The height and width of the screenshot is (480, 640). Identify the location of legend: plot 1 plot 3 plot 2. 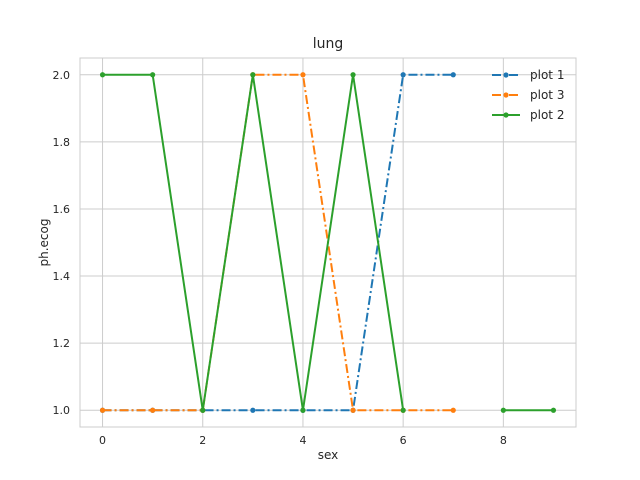
(528, 95).